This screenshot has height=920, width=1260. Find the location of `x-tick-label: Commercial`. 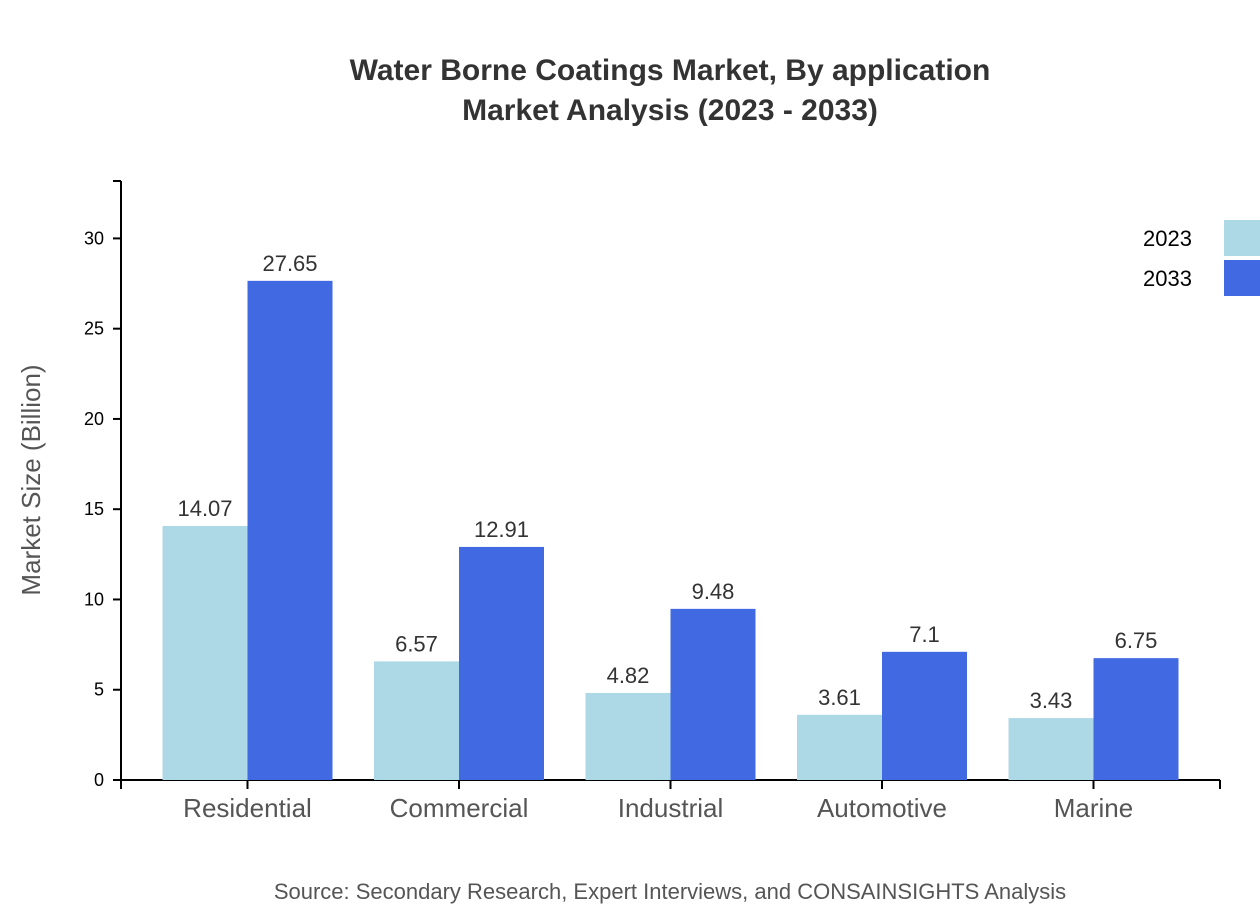

x-tick-label: Commercial is located at coordinates (459, 808).